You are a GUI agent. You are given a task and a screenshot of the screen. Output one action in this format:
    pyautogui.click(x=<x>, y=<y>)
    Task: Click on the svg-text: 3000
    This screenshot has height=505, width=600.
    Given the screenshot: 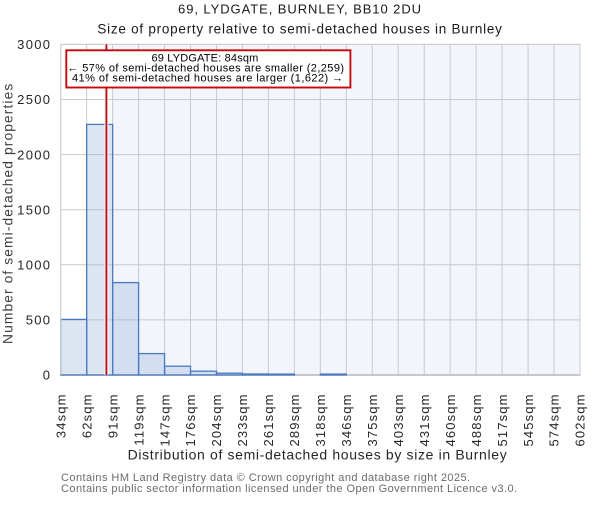 What is the action you would take?
    pyautogui.click(x=34, y=44)
    